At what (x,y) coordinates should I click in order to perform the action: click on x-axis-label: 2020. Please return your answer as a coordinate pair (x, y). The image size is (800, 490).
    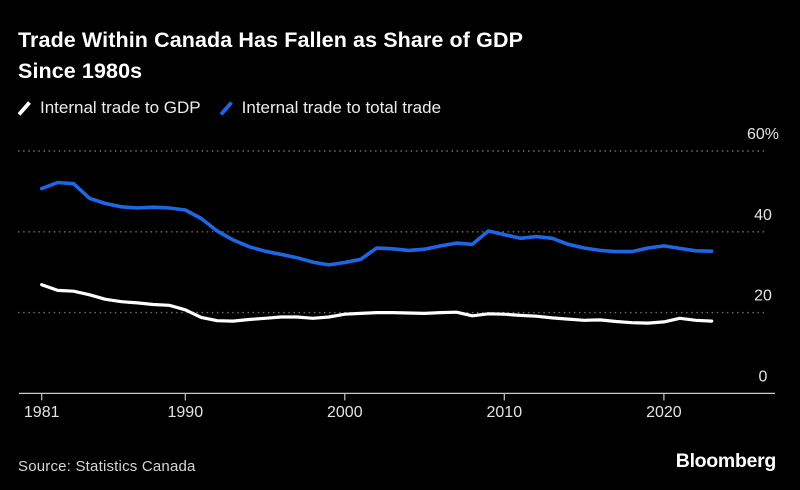
    Looking at the image, I should click on (664, 412).